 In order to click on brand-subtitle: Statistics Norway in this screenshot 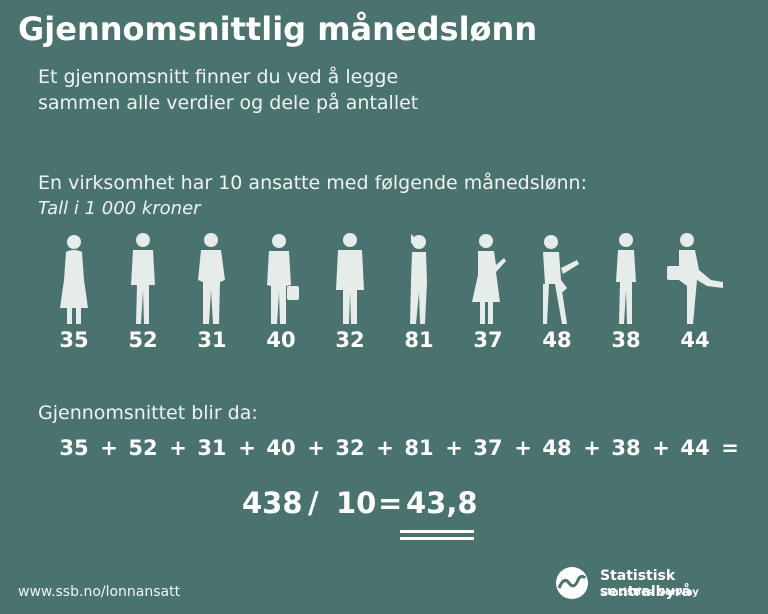, I will do `click(649, 592)`.